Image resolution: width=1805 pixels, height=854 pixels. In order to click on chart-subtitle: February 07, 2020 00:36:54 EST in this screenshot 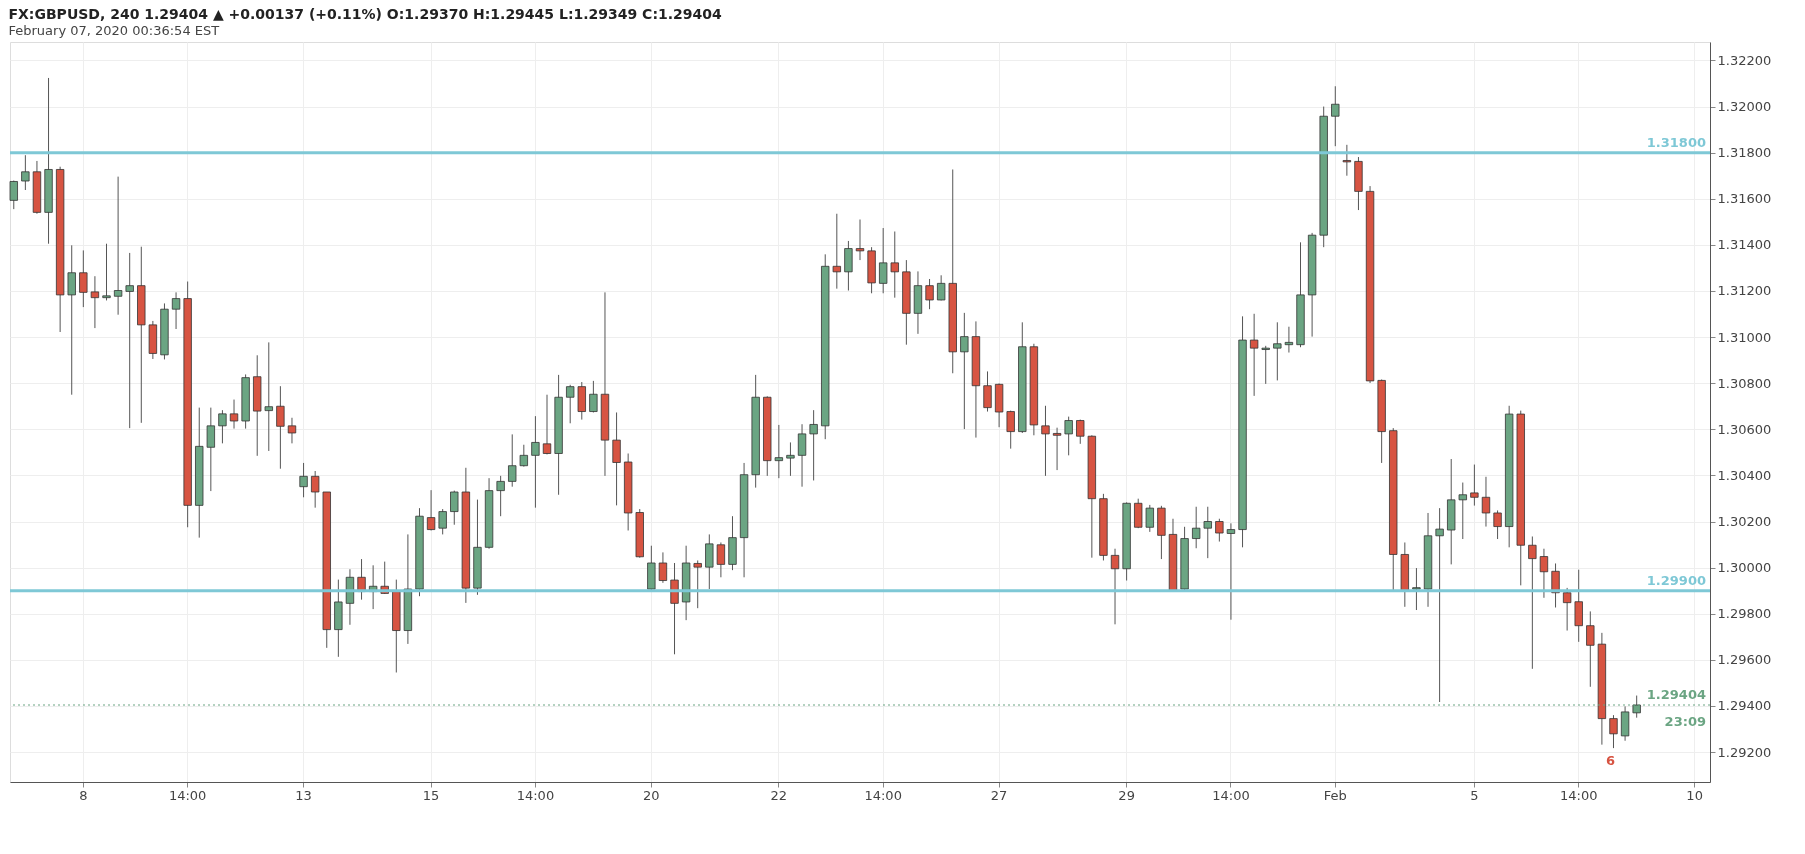, I will do `click(114, 30)`.